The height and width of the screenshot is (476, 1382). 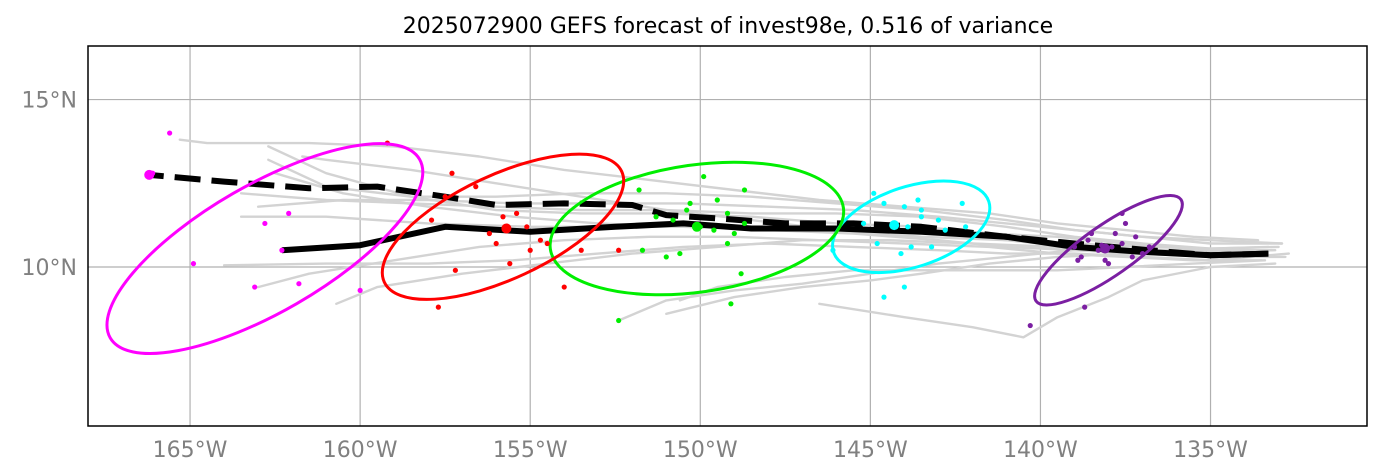 What do you see at coordinates (1210, 450) in the screenshot?
I see `x-tick-label: 135°W` at bounding box center [1210, 450].